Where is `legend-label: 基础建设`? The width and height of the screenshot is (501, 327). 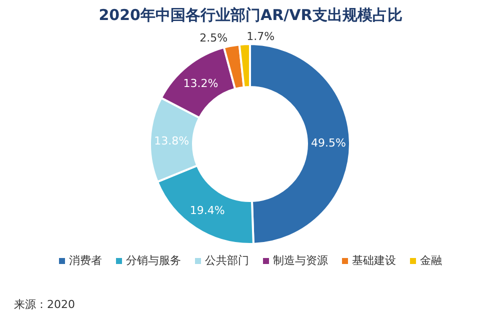
legend-label: 基础建设 is located at coordinates (374, 260).